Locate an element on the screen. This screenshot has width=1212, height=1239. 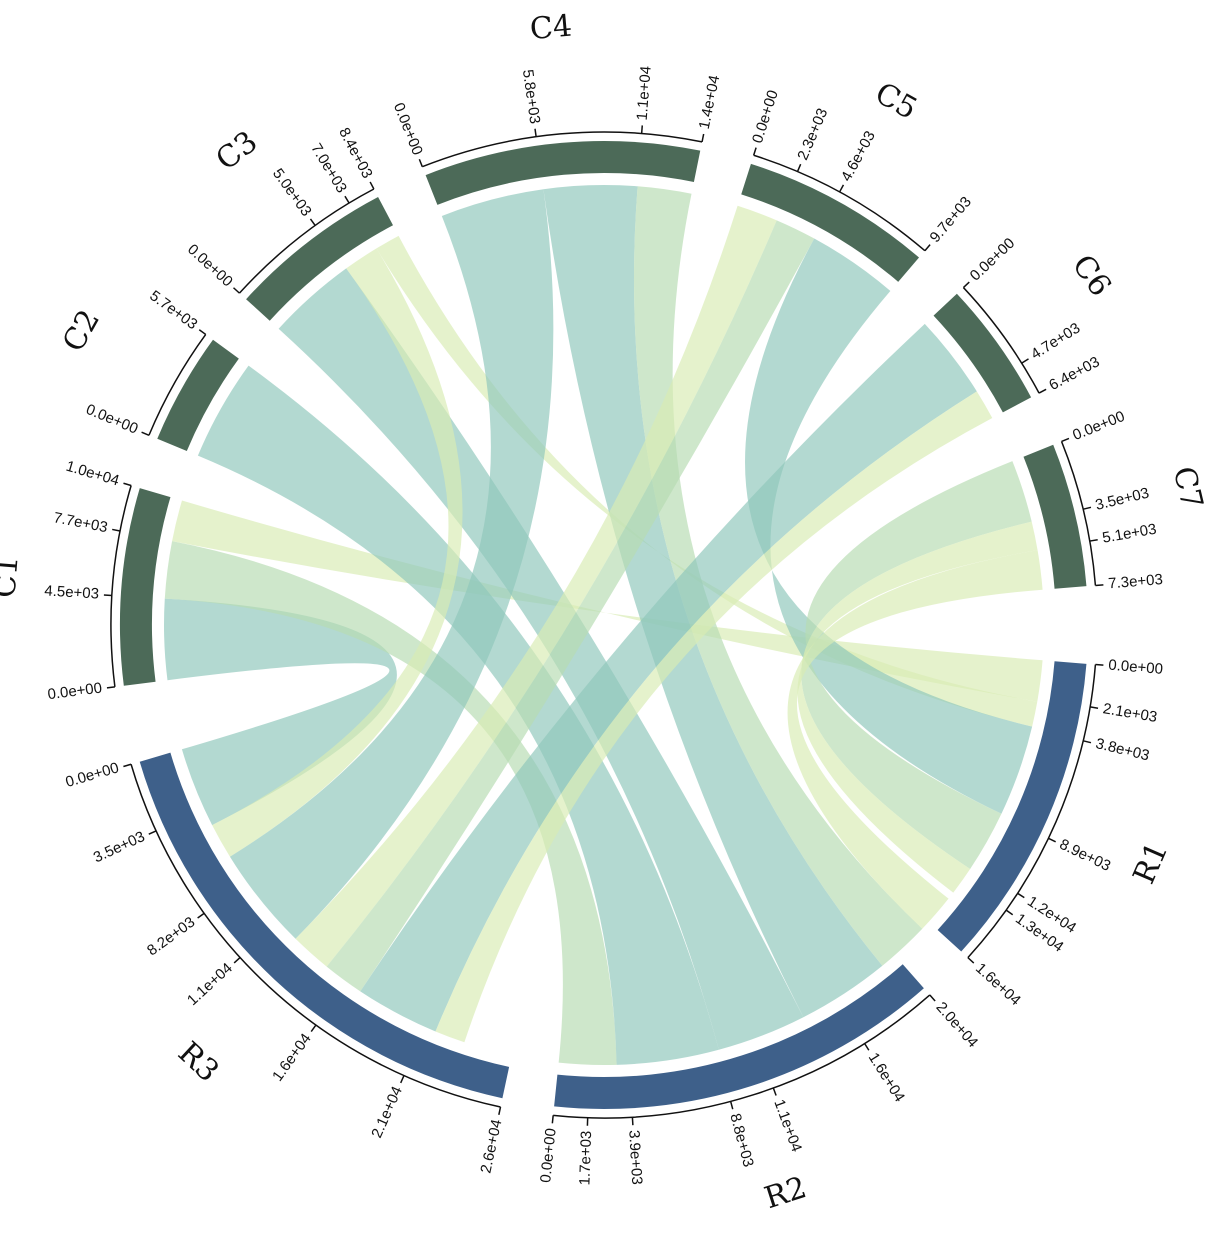
tick-label: 2.1e+04 is located at coordinates (387, 1112).